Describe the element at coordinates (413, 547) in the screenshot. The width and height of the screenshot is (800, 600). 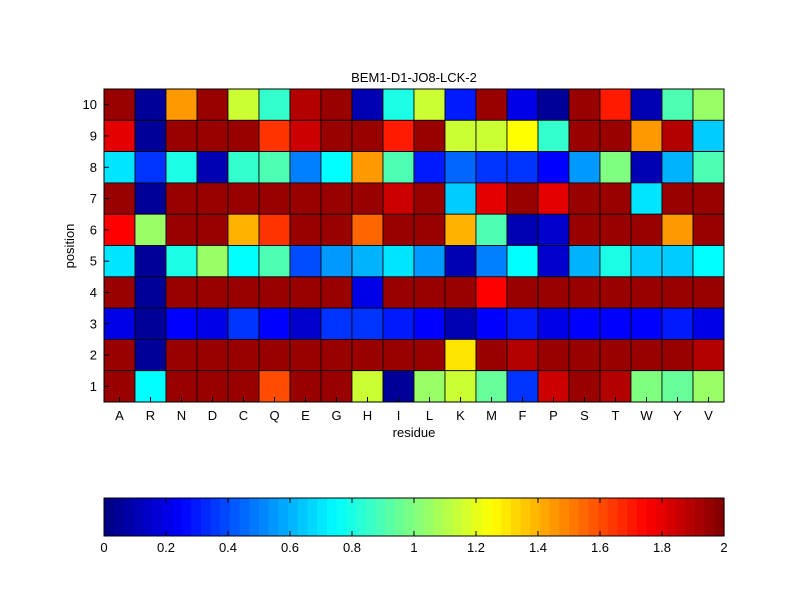
I see `colorbar-tick-label: 1` at that location.